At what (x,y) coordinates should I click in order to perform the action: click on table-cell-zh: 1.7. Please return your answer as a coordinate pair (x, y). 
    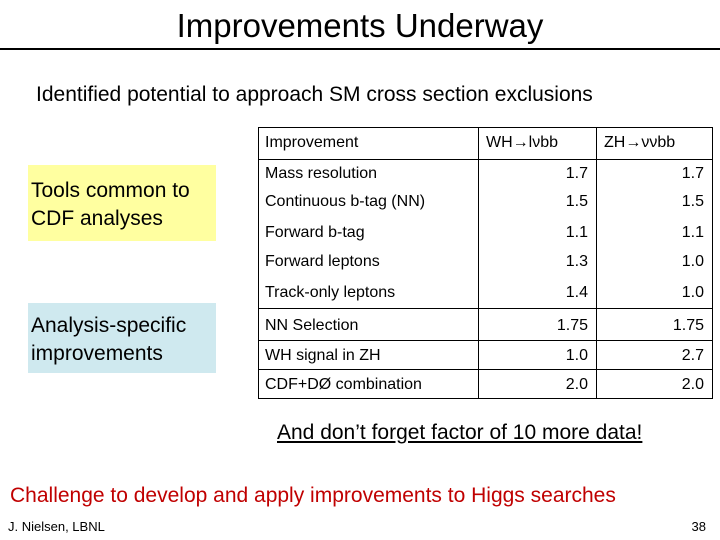
    Looking at the image, I should click on (692, 173).